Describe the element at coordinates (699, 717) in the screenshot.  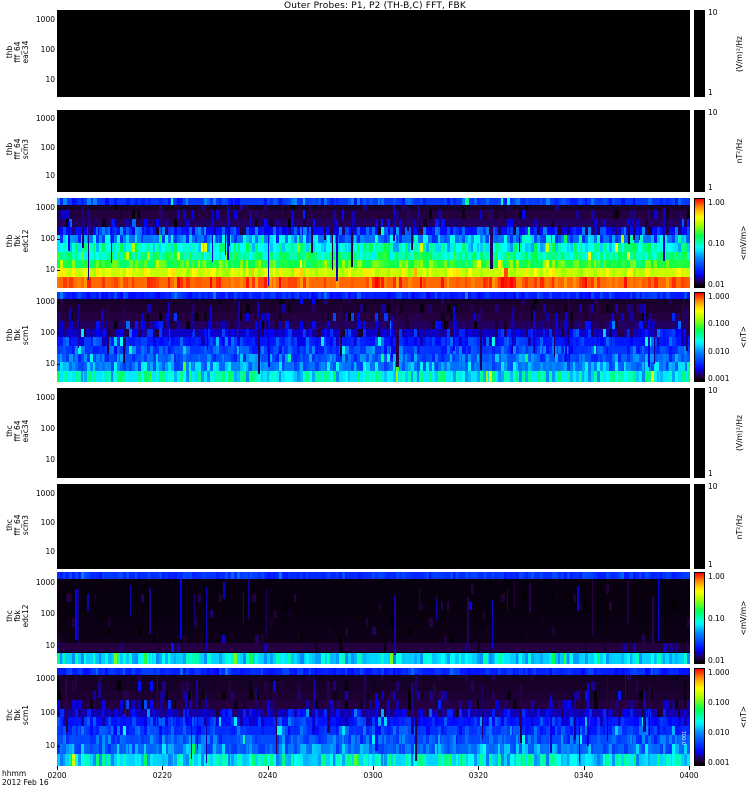
I see `colorbar-thc-fbk-scm1` at that location.